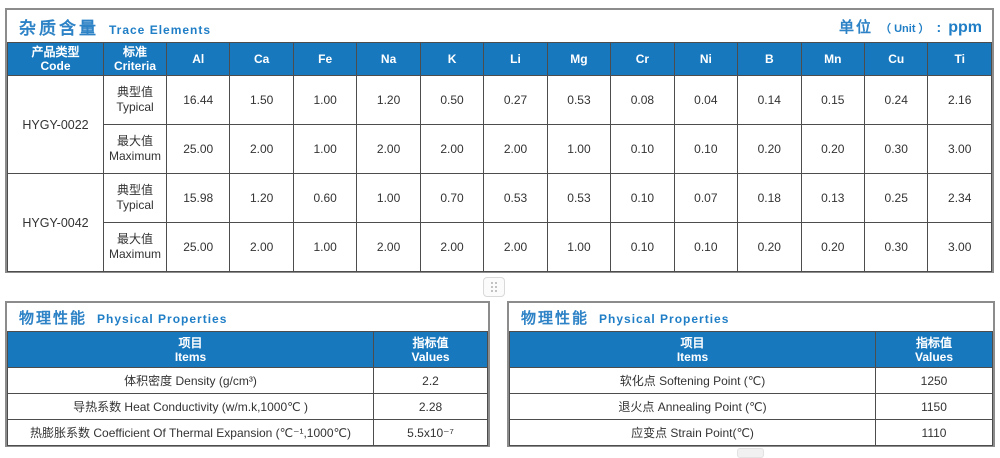  I want to click on unit-label-zh: 单位, so click(856, 27).